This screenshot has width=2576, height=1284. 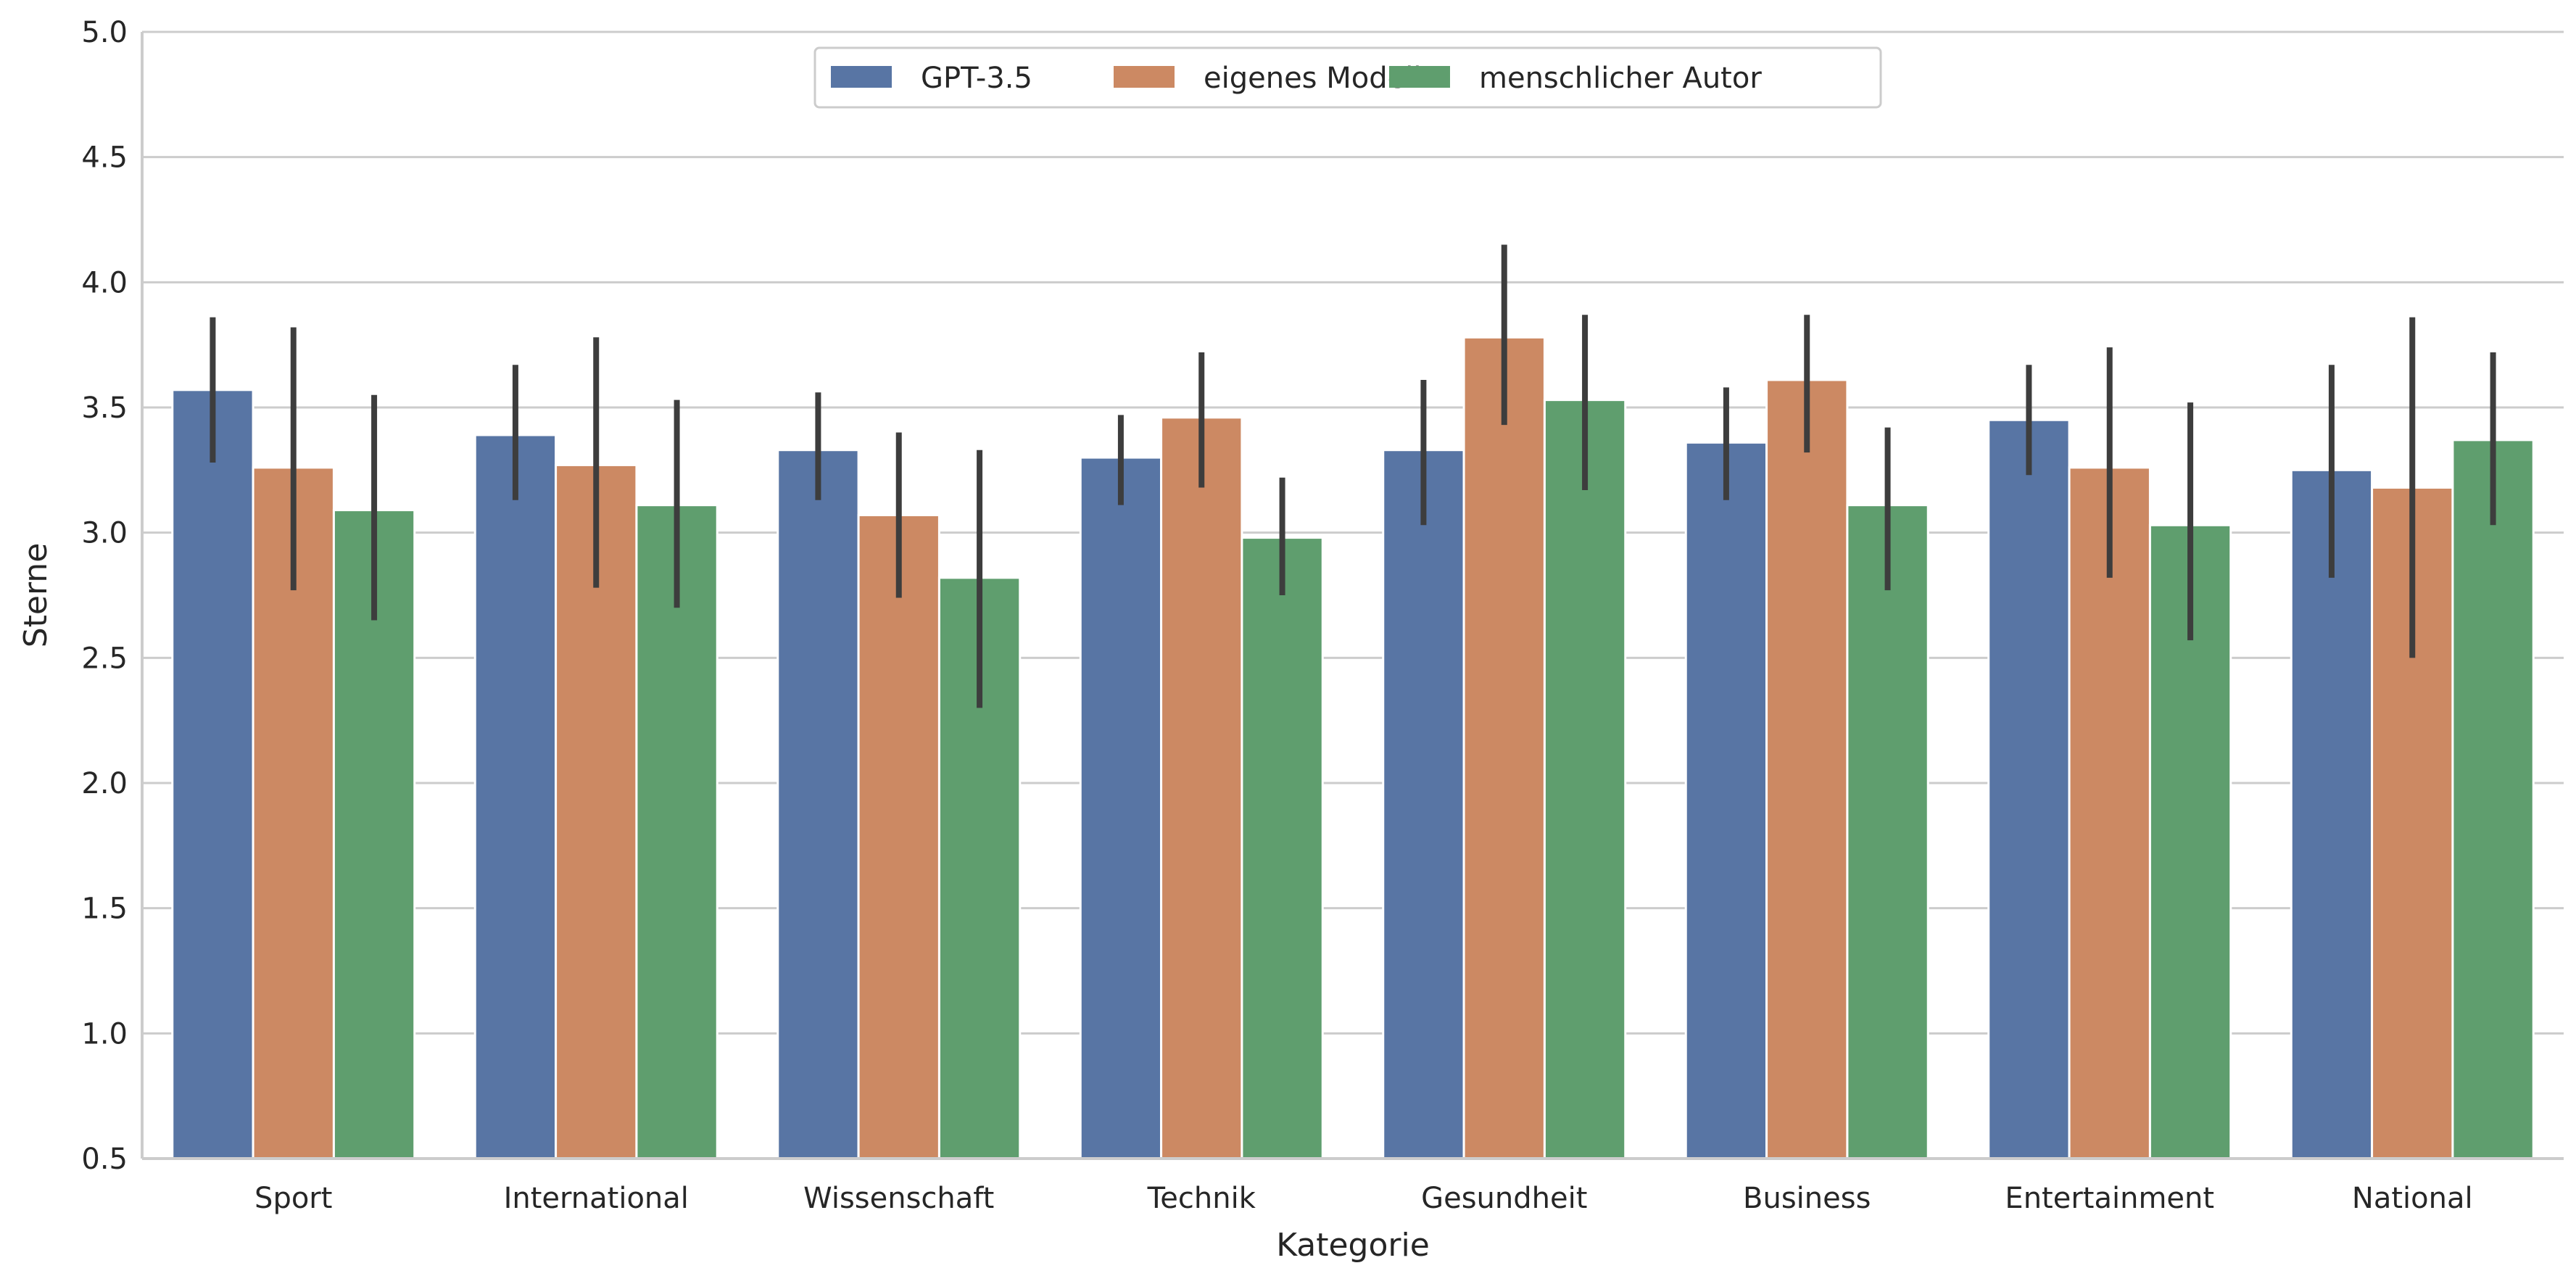 I want to click on legend-label: eigenes Modell, so click(x=1313, y=78).